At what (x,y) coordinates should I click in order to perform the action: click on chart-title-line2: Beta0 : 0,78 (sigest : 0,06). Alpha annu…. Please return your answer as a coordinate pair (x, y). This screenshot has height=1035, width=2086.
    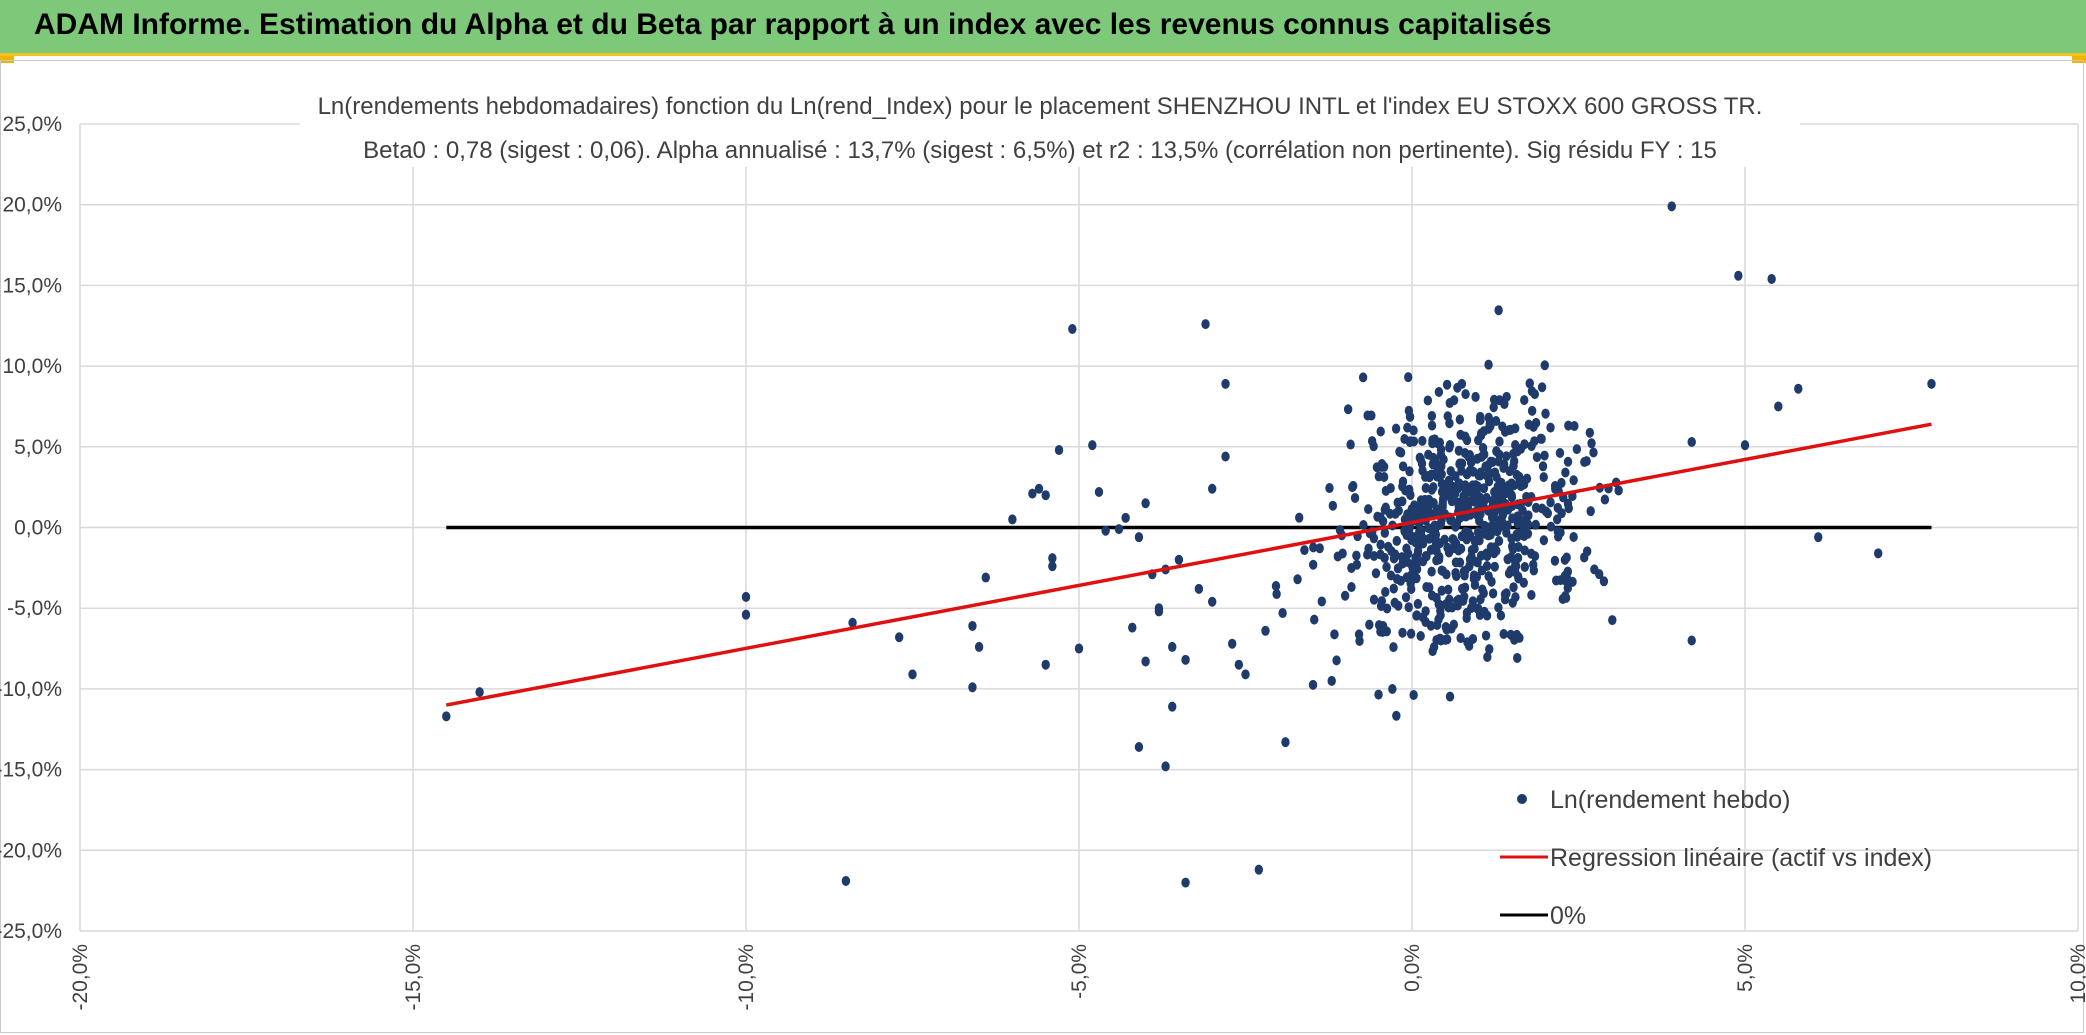
    Looking at the image, I should click on (1040, 150).